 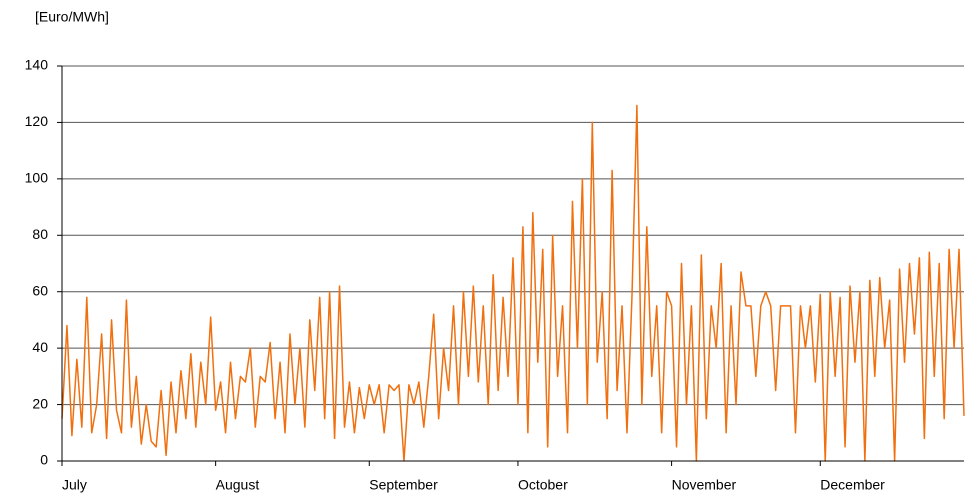 I want to click on y-tick-label: 0, so click(x=44, y=460).